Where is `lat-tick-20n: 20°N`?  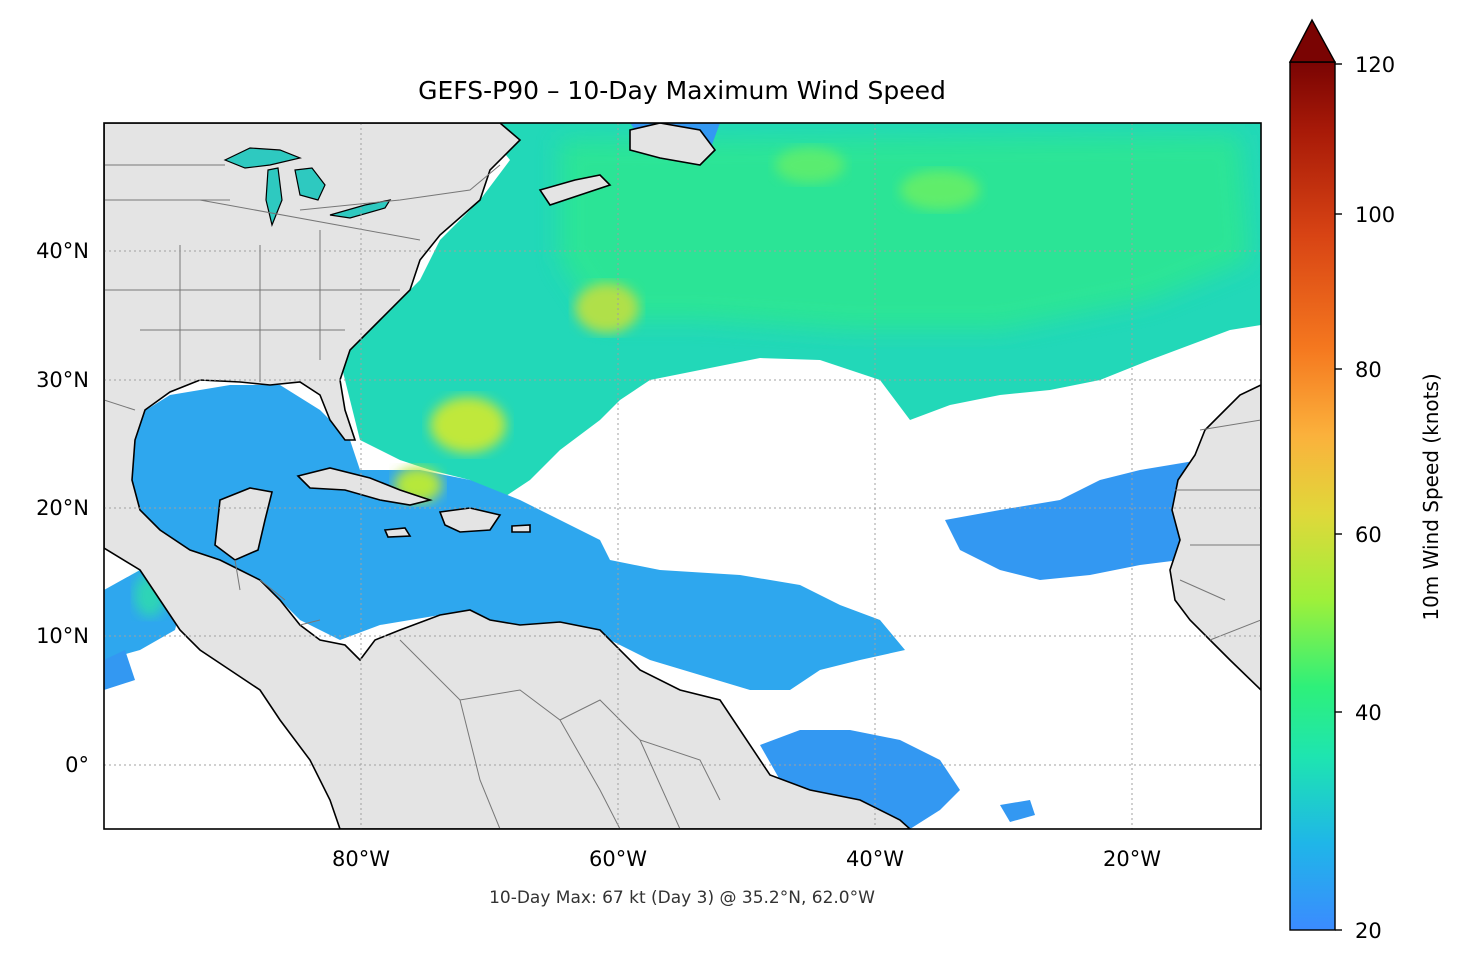 lat-tick-20n: 20°N is located at coordinates (62, 508).